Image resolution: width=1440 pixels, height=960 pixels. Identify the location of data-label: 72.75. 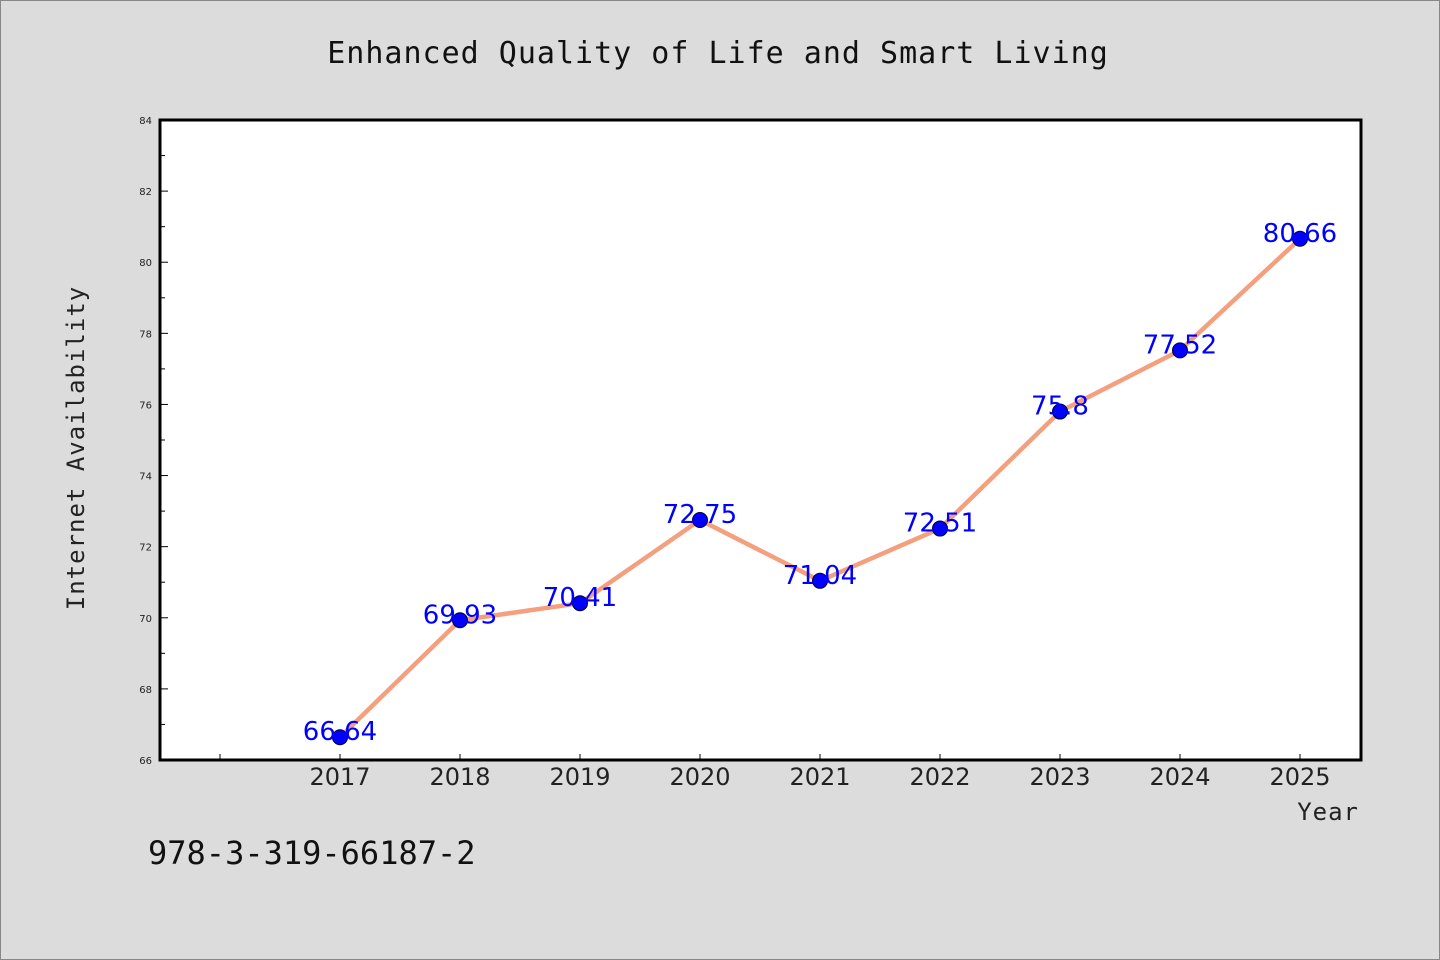
(700, 515).